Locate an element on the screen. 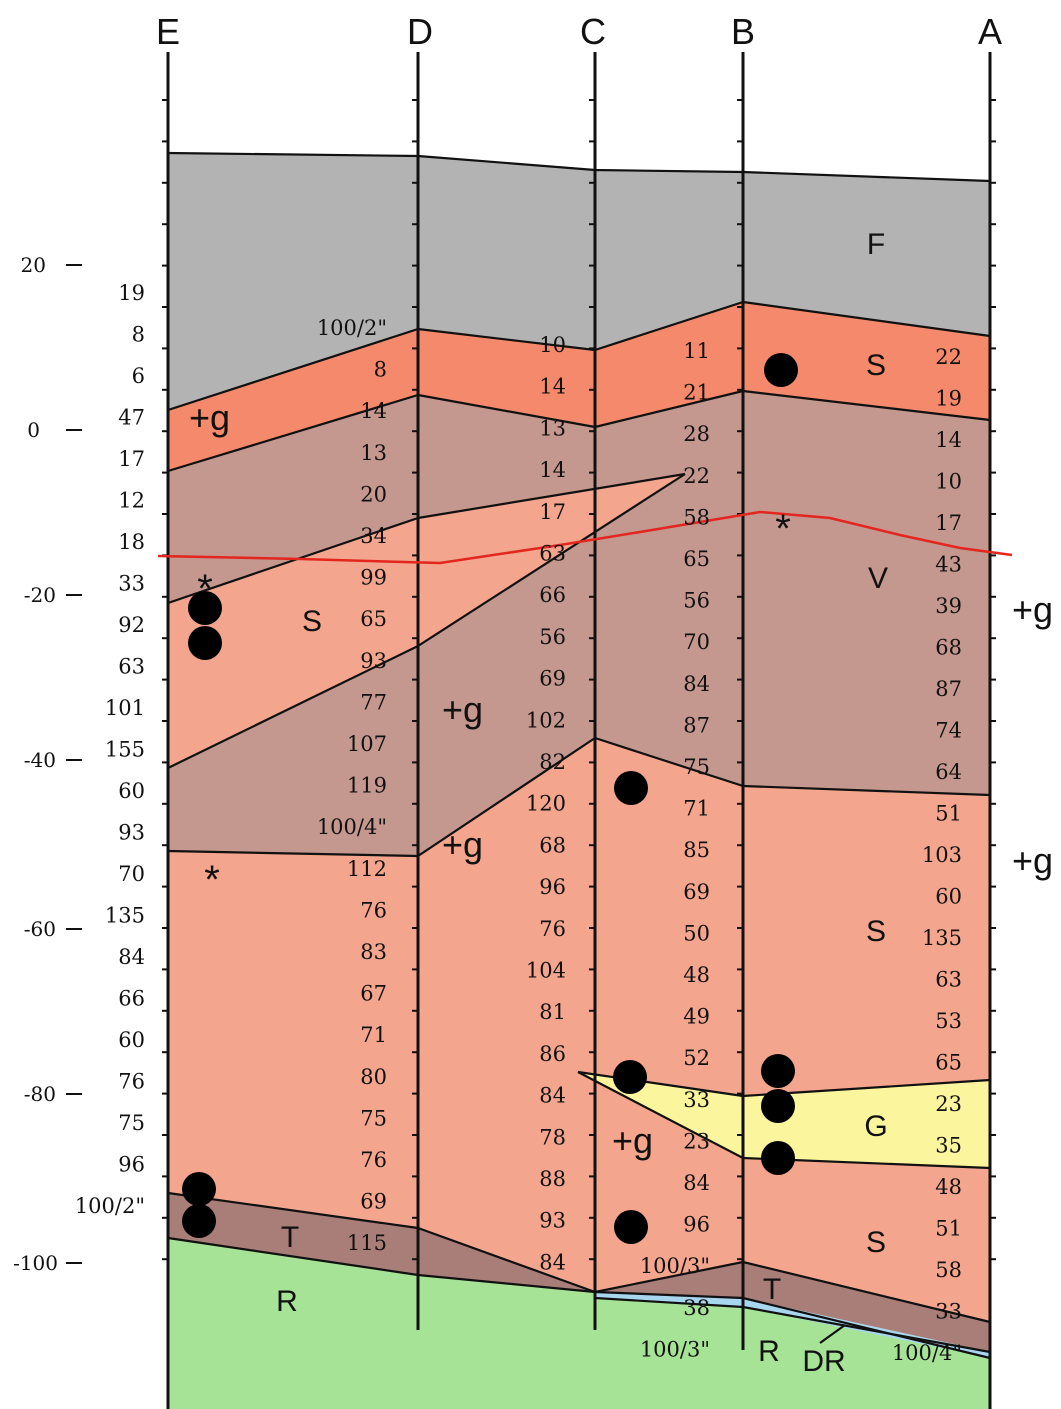 This screenshot has height=1409, width=1061. blow-count: 115 is located at coordinates (367, 1243).